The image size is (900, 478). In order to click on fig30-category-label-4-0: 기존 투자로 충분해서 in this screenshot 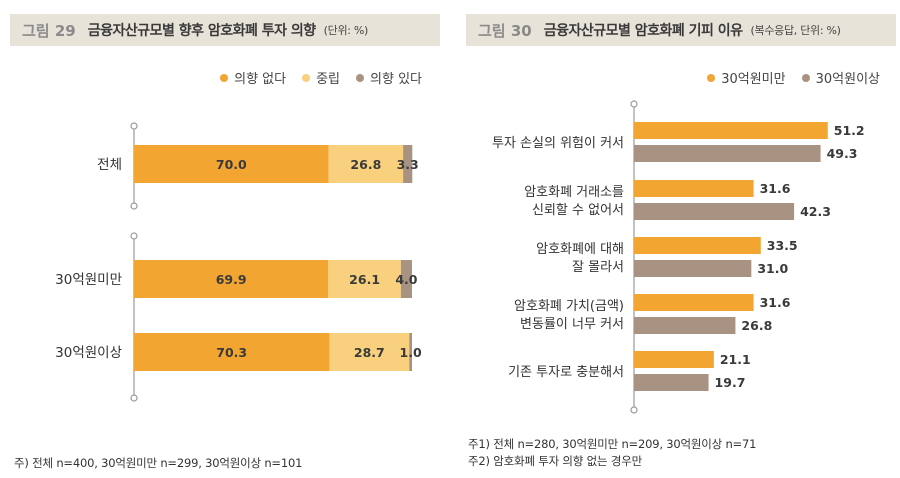, I will do `click(566, 372)`.